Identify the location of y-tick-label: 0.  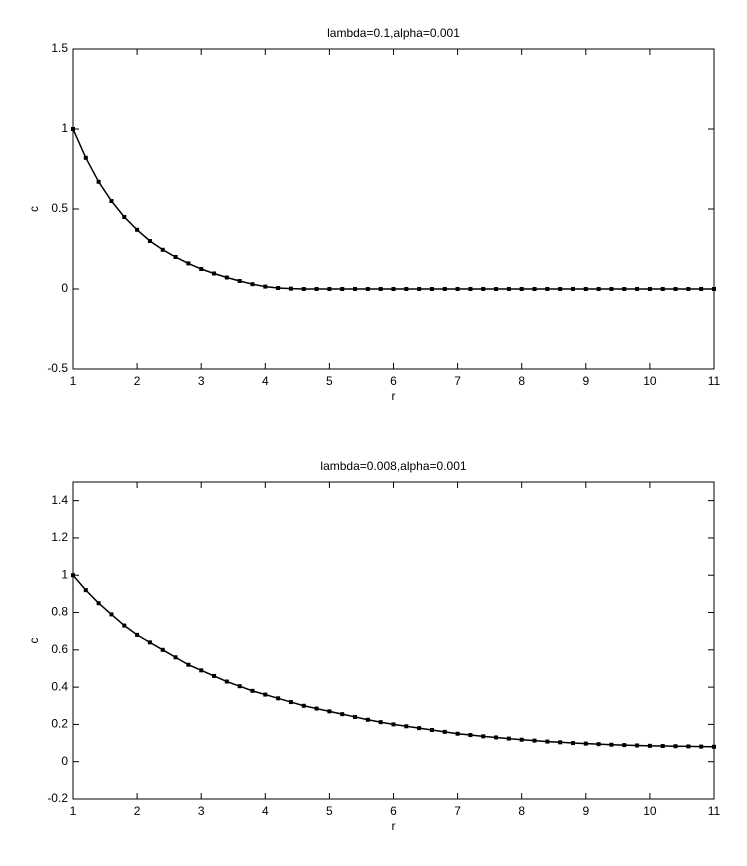
(64, 761).